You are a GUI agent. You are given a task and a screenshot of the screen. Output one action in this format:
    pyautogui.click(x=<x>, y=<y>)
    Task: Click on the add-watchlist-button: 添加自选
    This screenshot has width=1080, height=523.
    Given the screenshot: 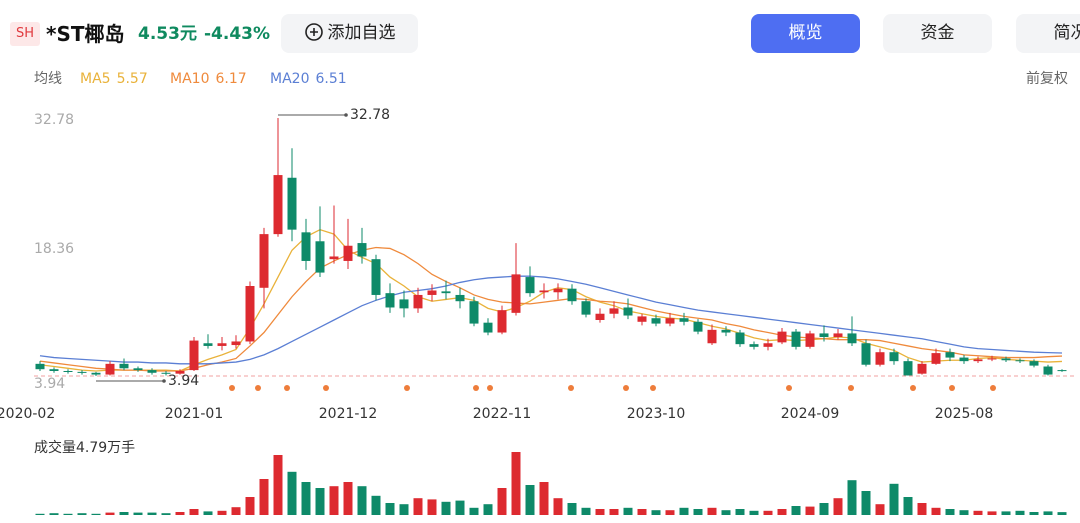 What is the action you would take?
    pyautogui.click(x=349, y=33)
    